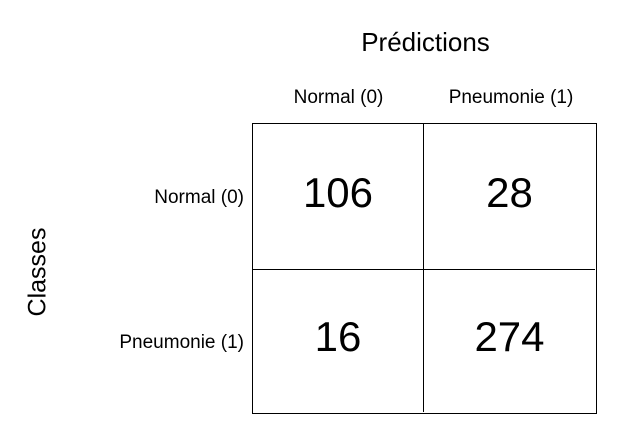 This screenshot has height=434, width=623. I want to click on matrix-cell-1-1: 274, so click(509, 341).